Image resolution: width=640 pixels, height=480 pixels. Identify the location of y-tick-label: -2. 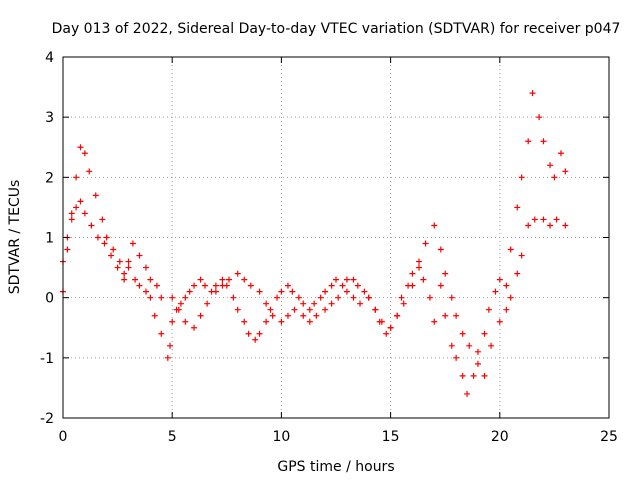
(47, 419).